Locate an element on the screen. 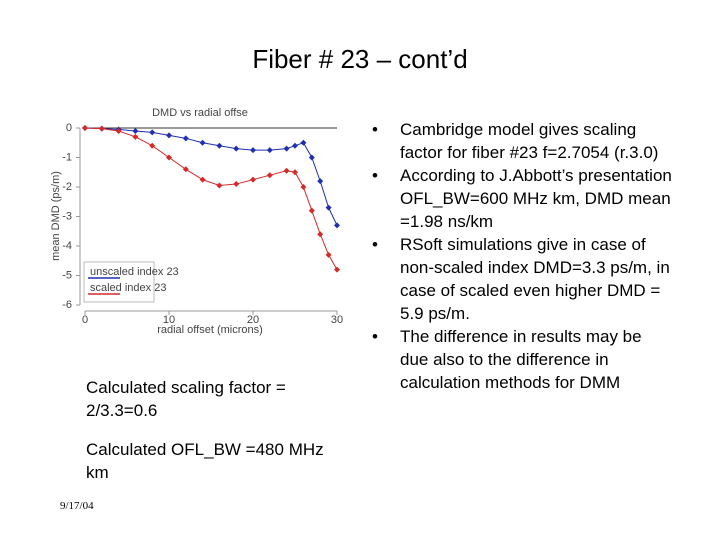 The height and width of the screenshot is (540, 720). legend-label: scaled index 23 is located at coordinates (128, 288).